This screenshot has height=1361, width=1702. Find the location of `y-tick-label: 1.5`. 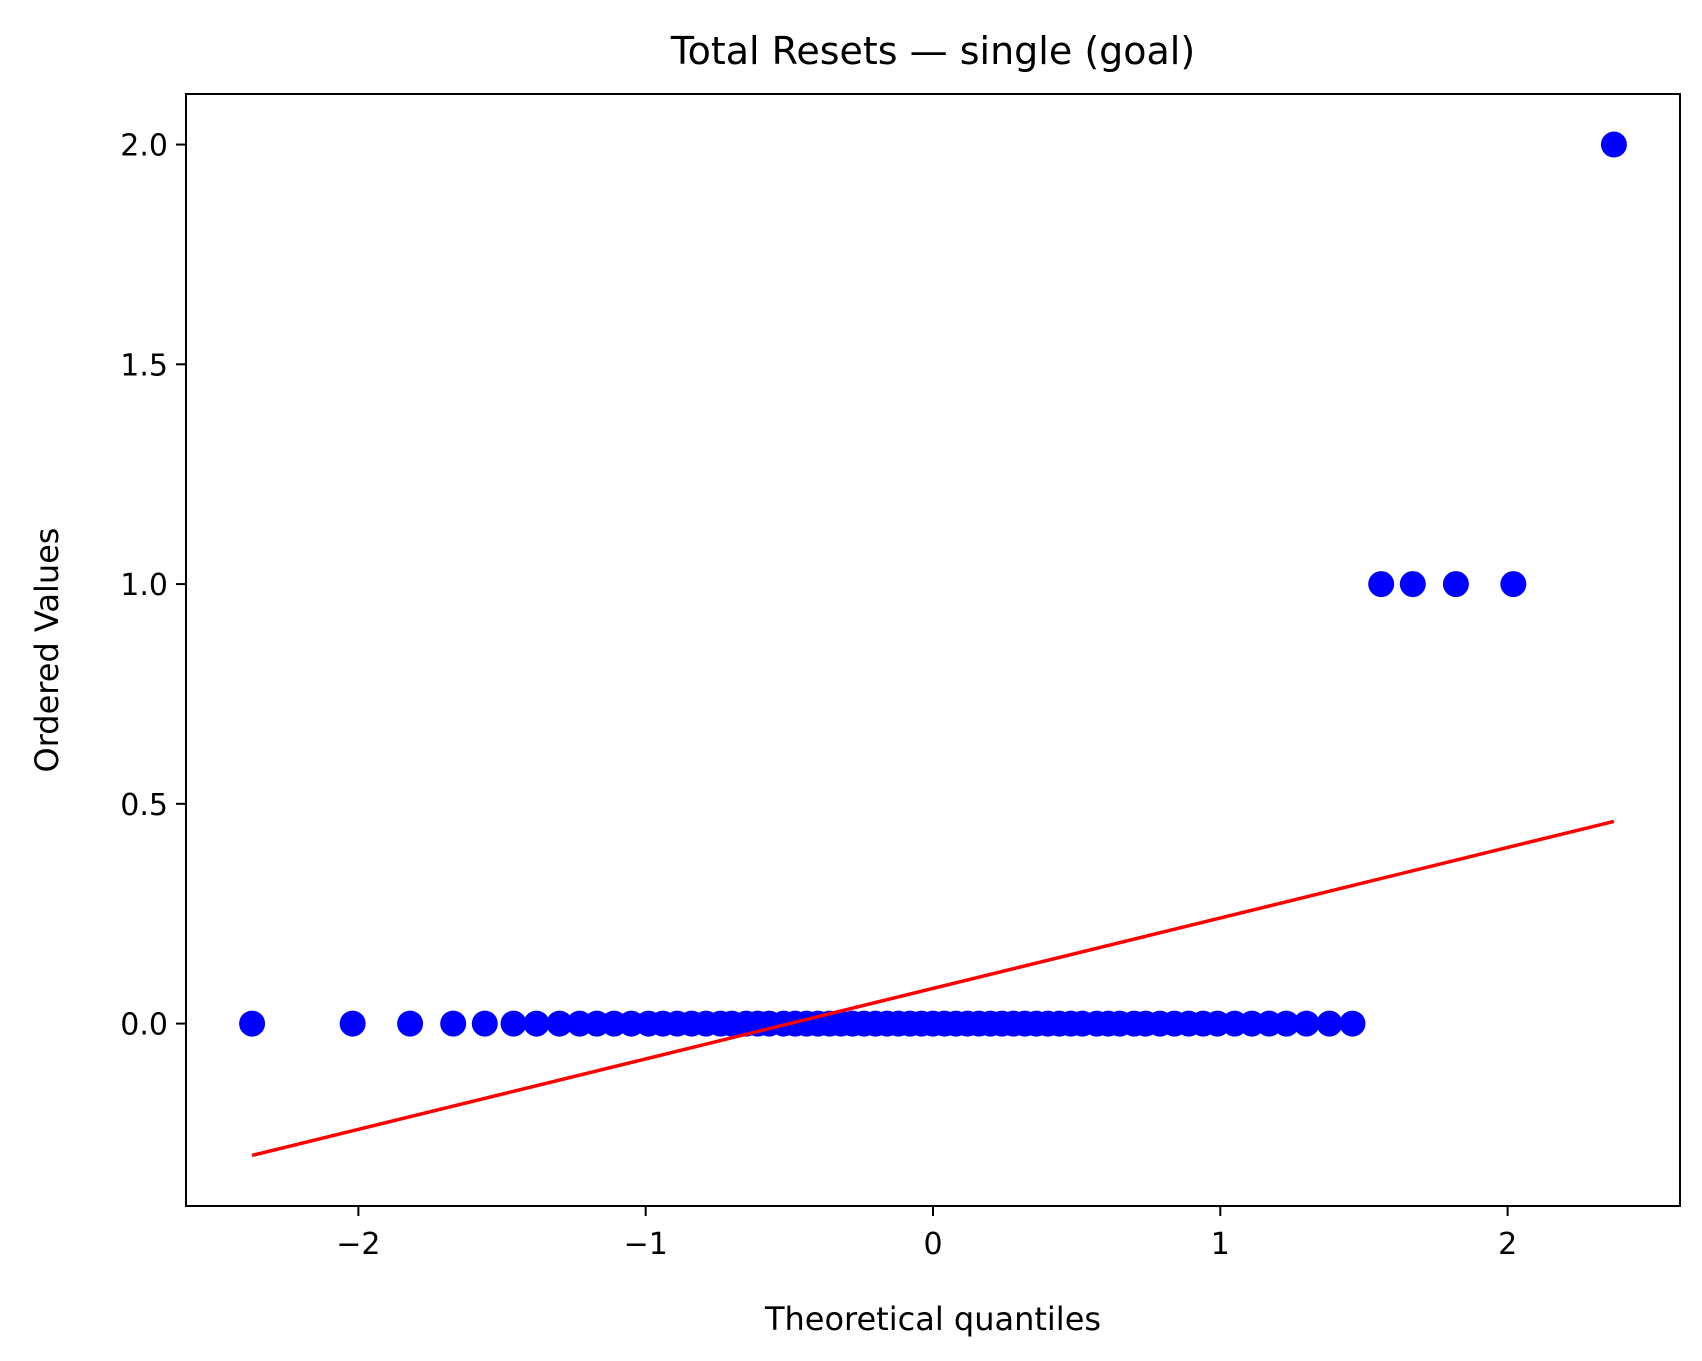

y-tick-label: 1.5 is located at coordinates (144, 365).